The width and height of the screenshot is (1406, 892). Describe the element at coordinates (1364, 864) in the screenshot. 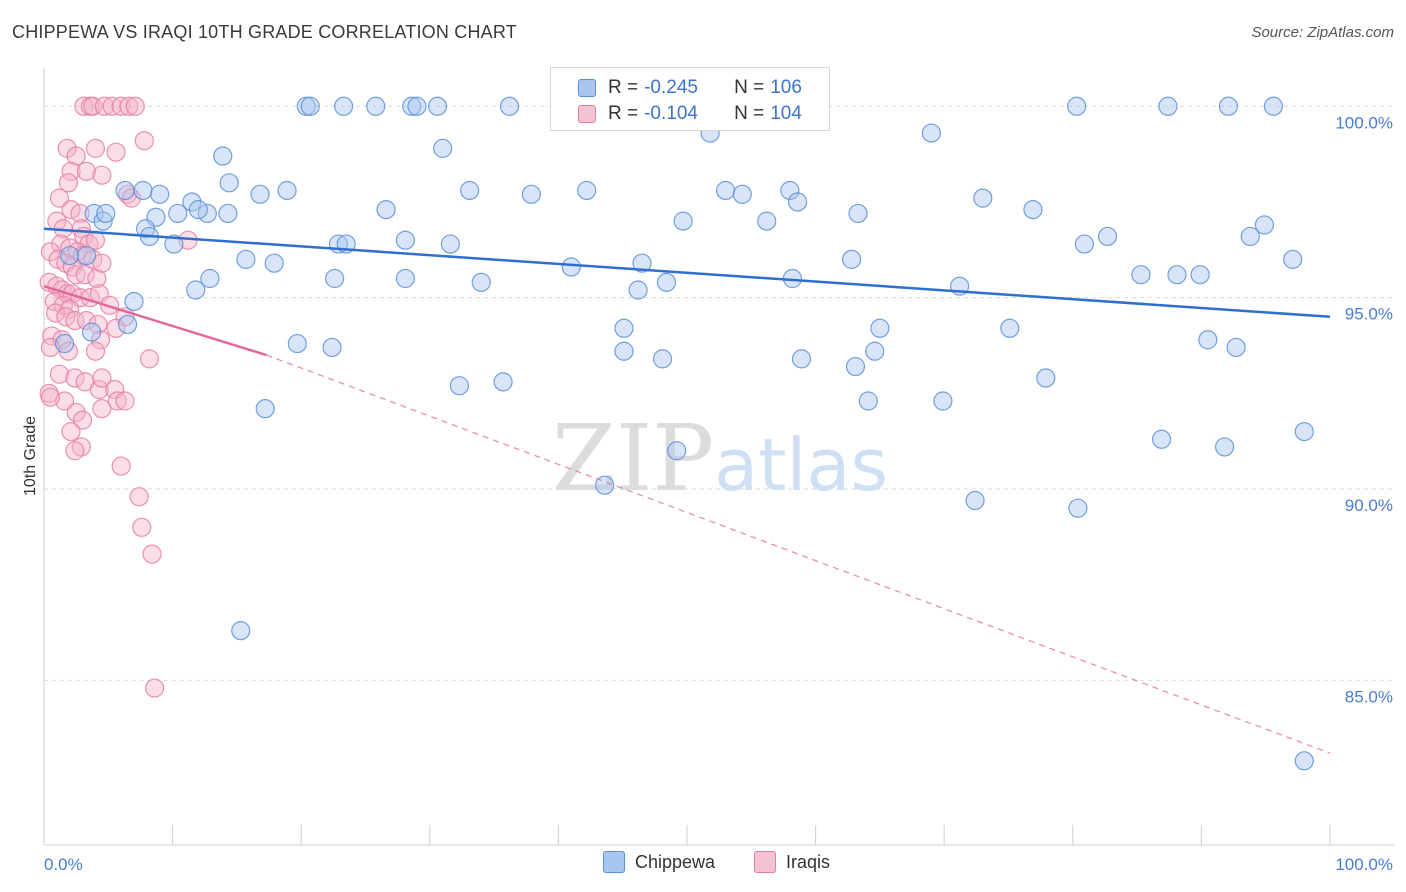

I see `x-tick-label-max: 100.0%` at that location.